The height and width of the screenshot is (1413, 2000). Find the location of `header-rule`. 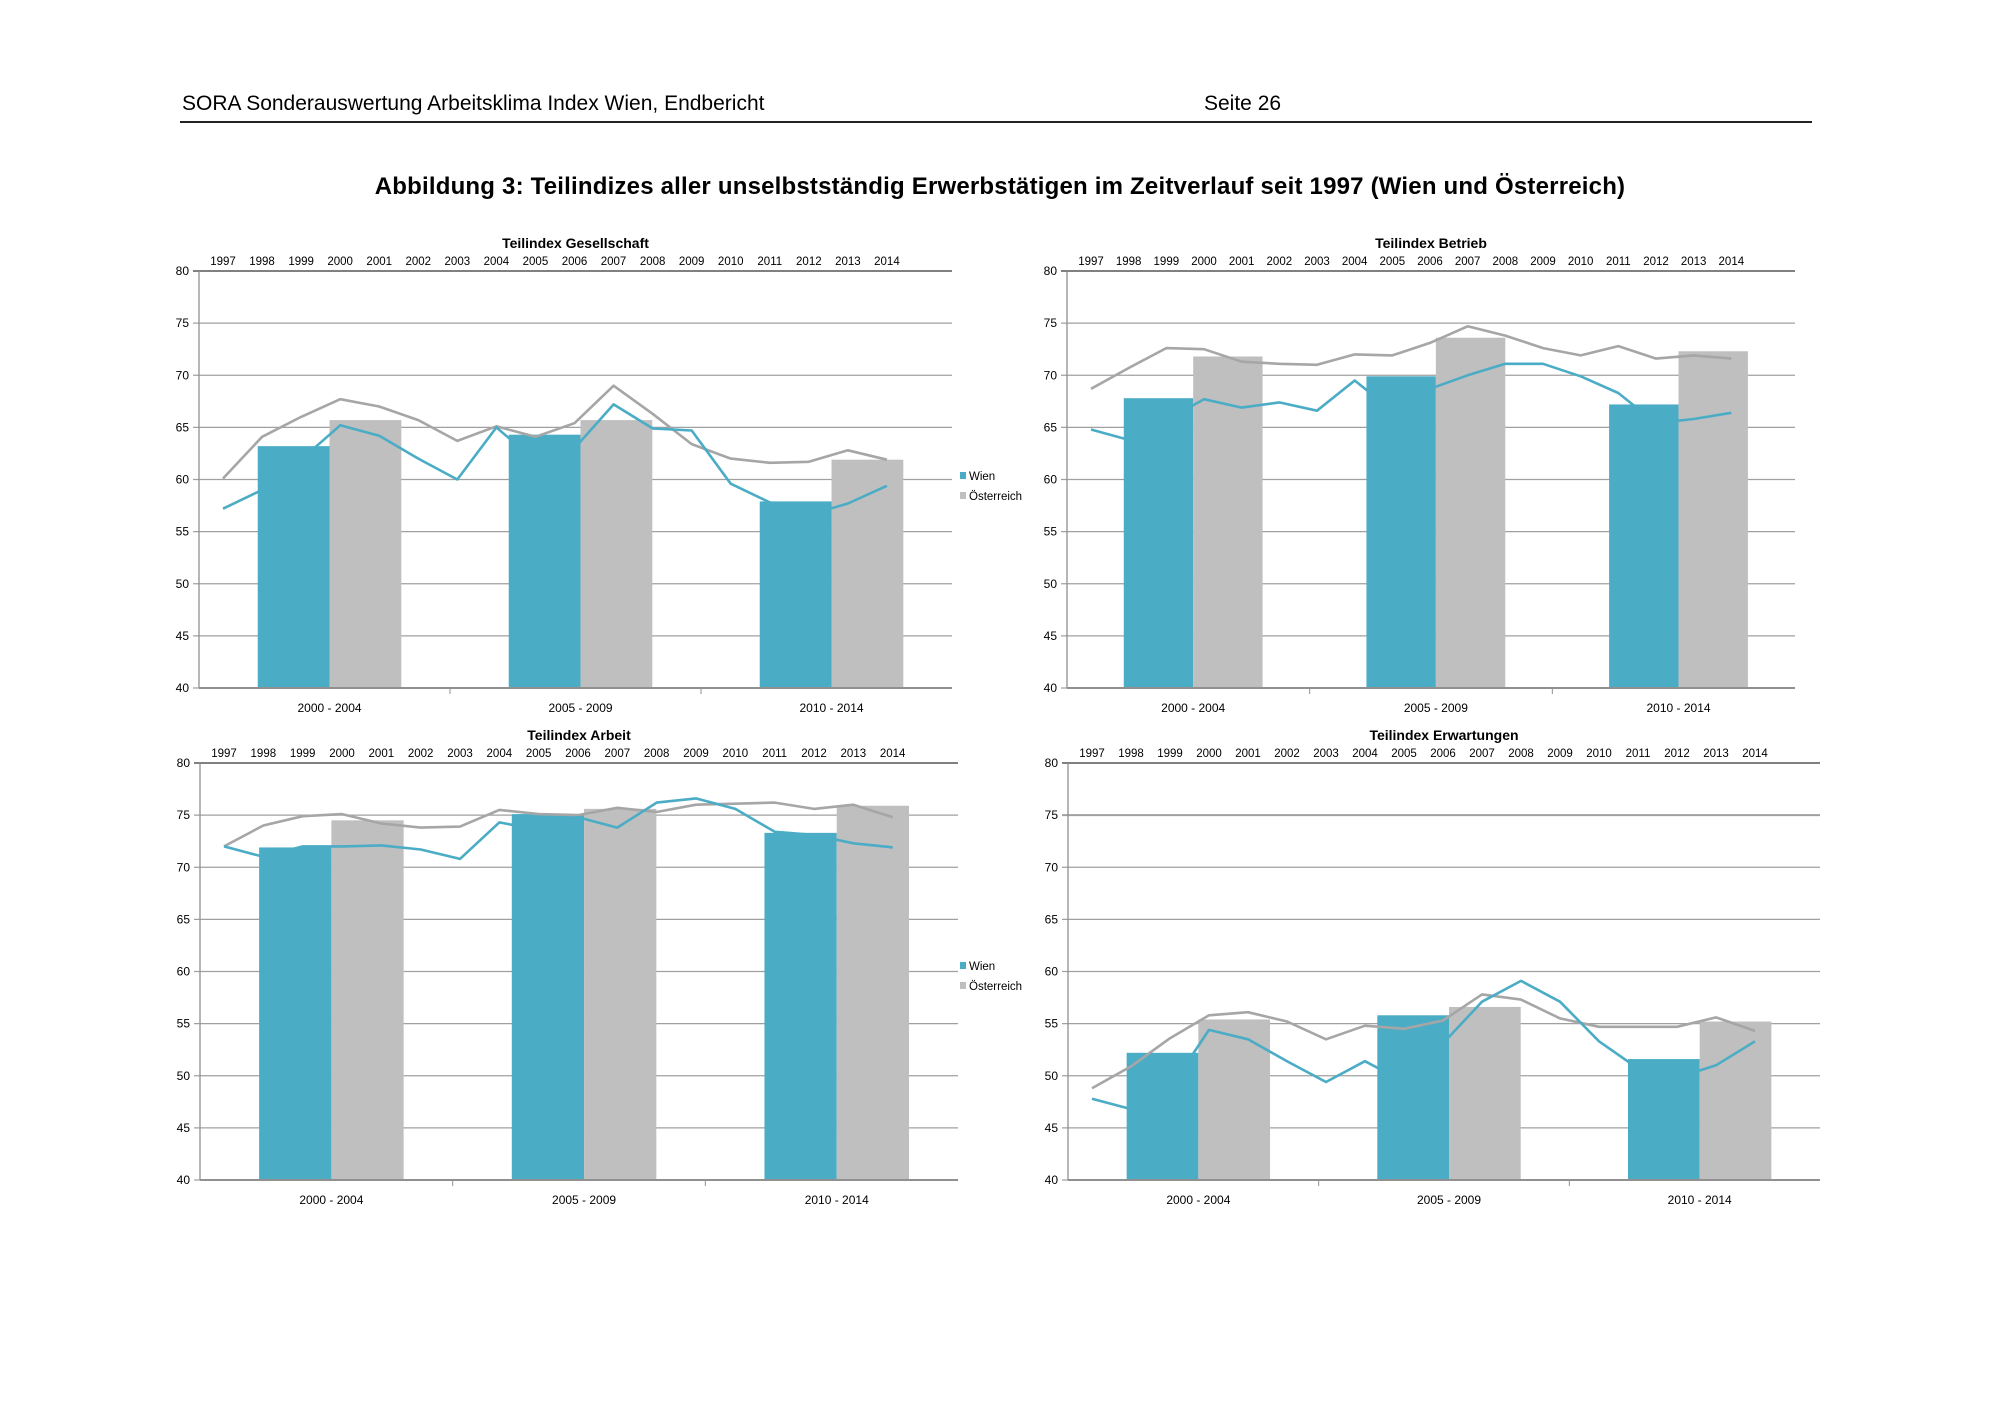

header-rule is located at coordinates (996, 122).